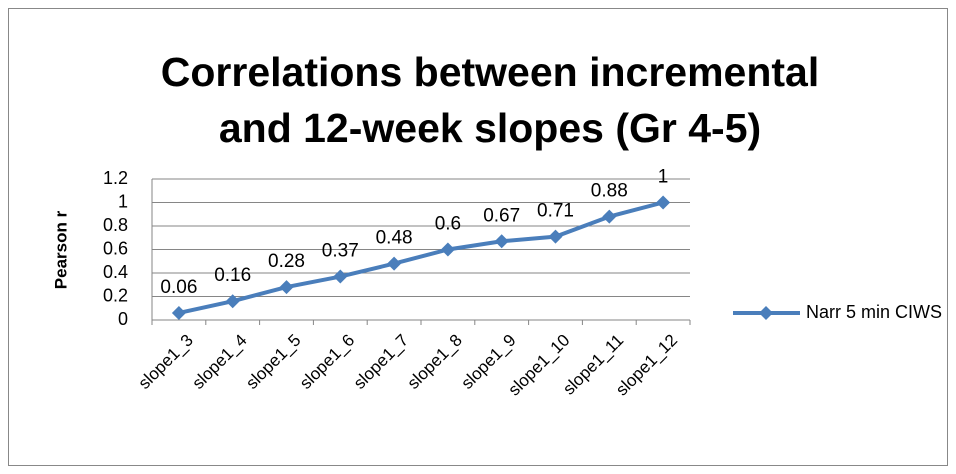 The image size is (956, 474). I want to click on chart-title: Correlations between incremental, so click(490, 72).